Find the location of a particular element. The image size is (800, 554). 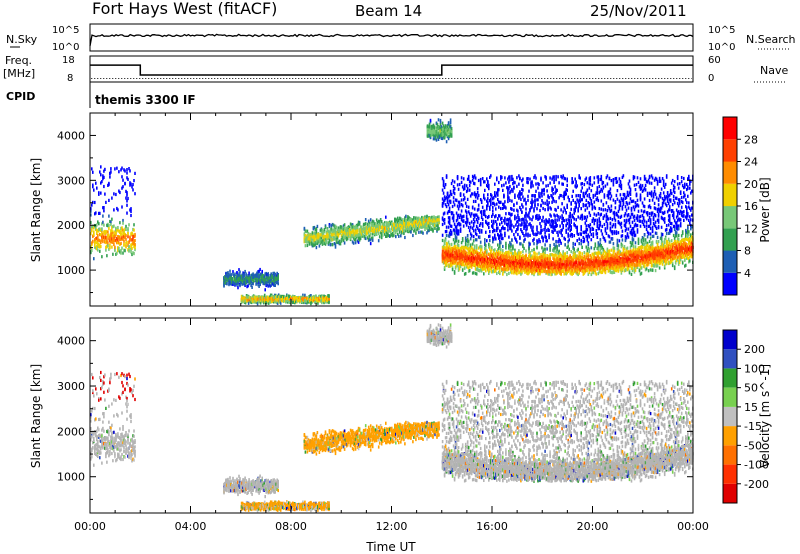

frequency-panel: Freq. [MHz] 18 8 60 0 Nave is located at coordinates (395, 69).